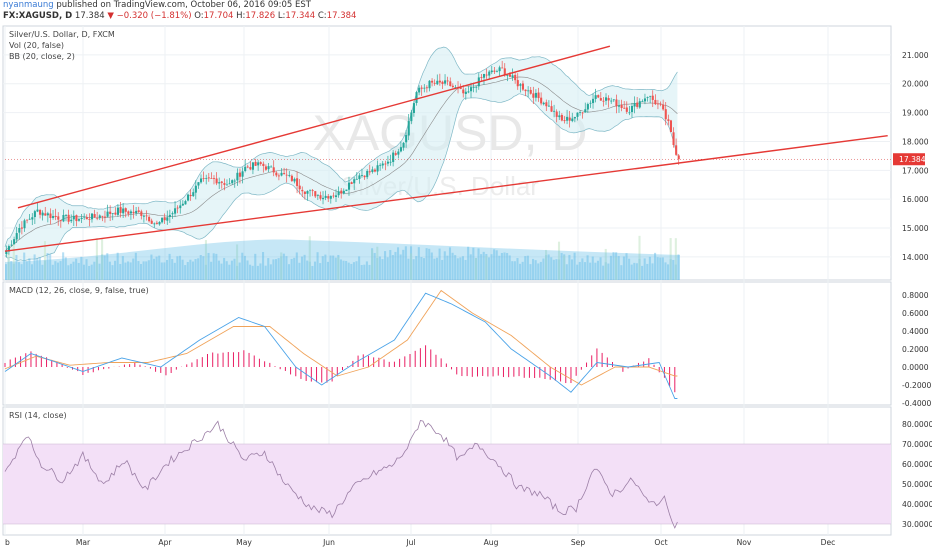 The width and height of the screenshot is (932, 550). What do you see at coordinates (410, 542) in the screenshot?
I see `x-tick-label: Jul` at bounding box center [410, 542].